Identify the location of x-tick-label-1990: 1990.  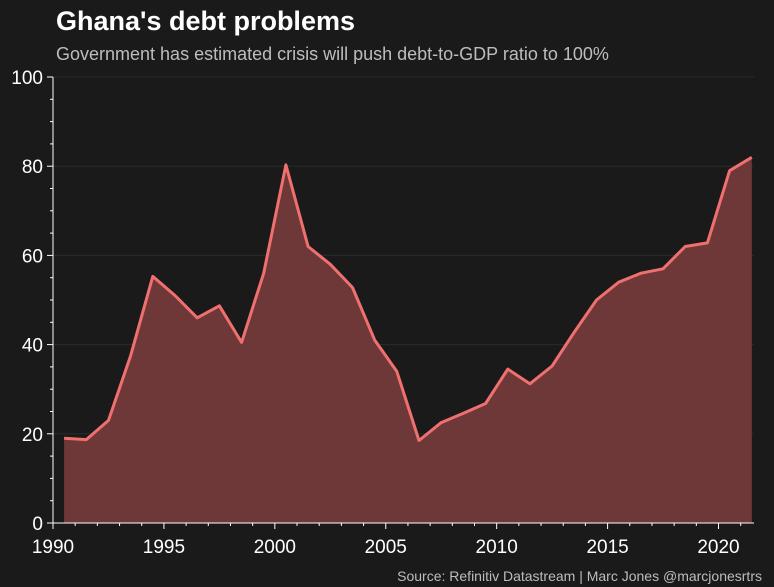
(53, 547).